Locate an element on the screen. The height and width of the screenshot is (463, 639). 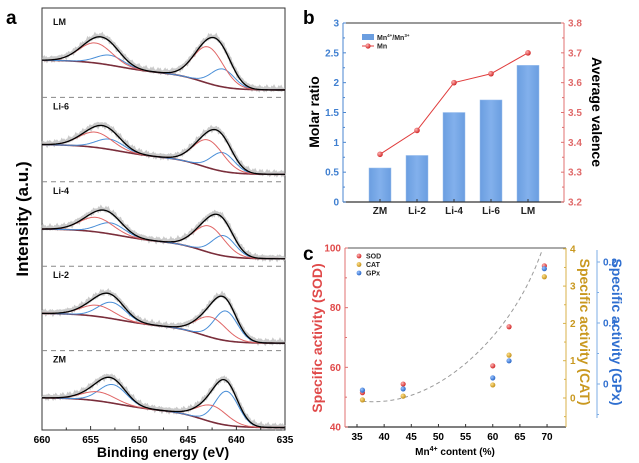
panel-b-y2tick-label: 3.3 is located at coordinates (575, 173).